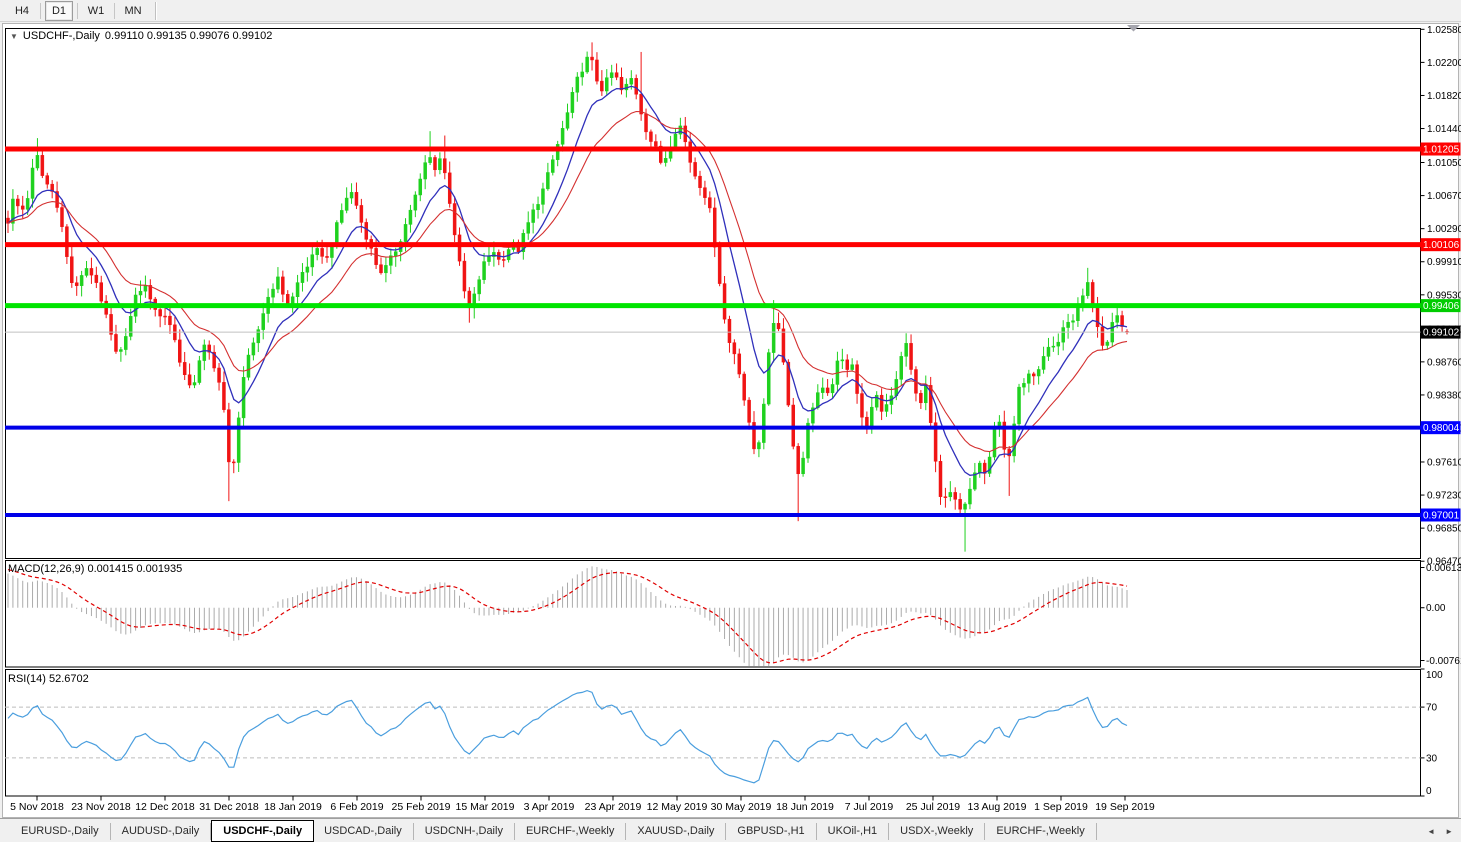 The width and height of the screenshot is (1461, 842). Describe the element at coordinates (1444, 262) in the screenshot. I see `price-tick-label: 0.99910` at that location.